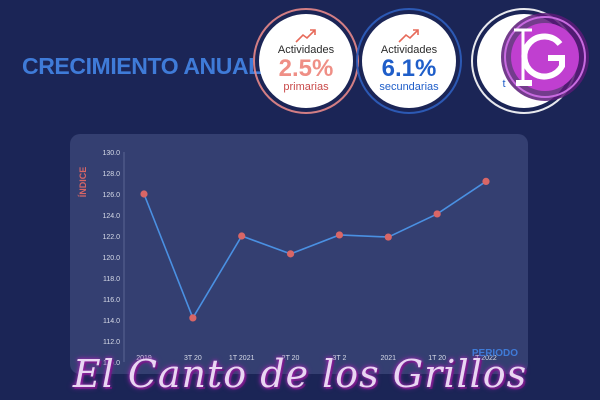 This screenshot has width=600, height=400. What do you see at coordinates (495, 353) in the screenshot?
I see `x-axis-label: PERIODO` at bounding box center [495, 353].